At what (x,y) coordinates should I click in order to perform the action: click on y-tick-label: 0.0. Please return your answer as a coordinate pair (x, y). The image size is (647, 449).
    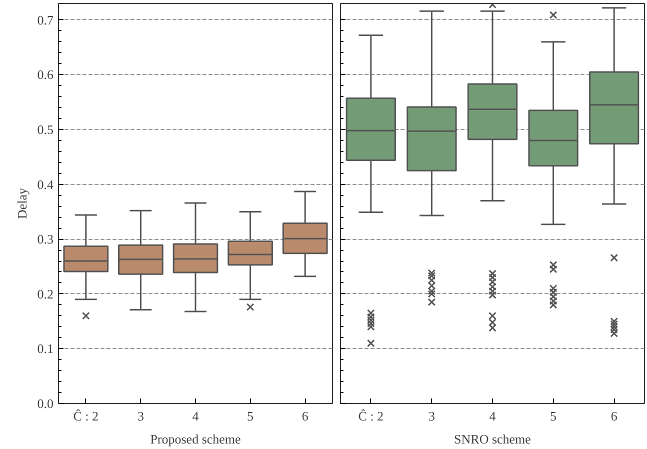
    Looking at the image, I should click on (45, 403).